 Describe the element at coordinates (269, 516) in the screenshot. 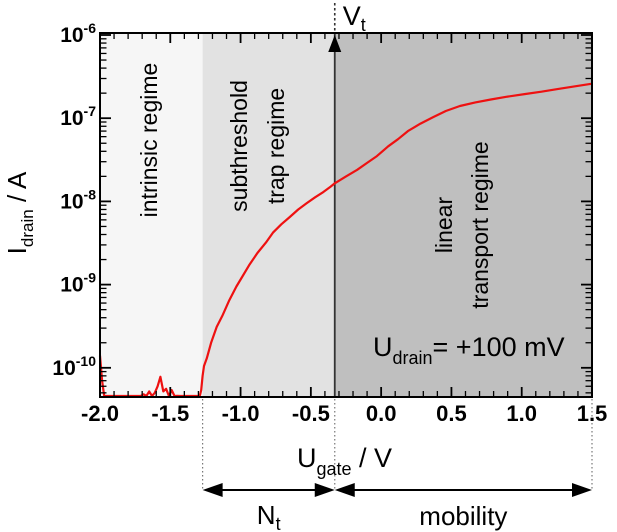

I see `nt-arrow-label: Nt` at that location.